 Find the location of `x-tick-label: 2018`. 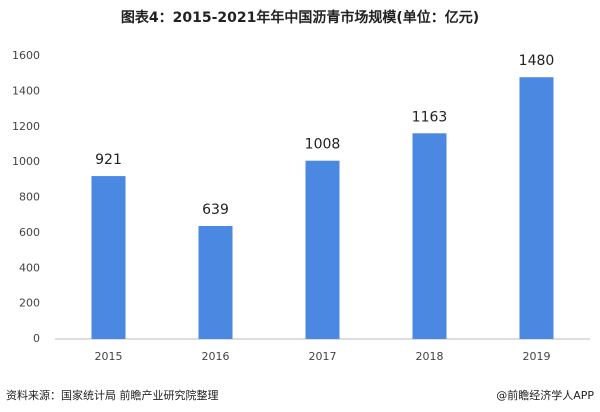

x-tick-label: 2018 is located at coordinates (430, 356).